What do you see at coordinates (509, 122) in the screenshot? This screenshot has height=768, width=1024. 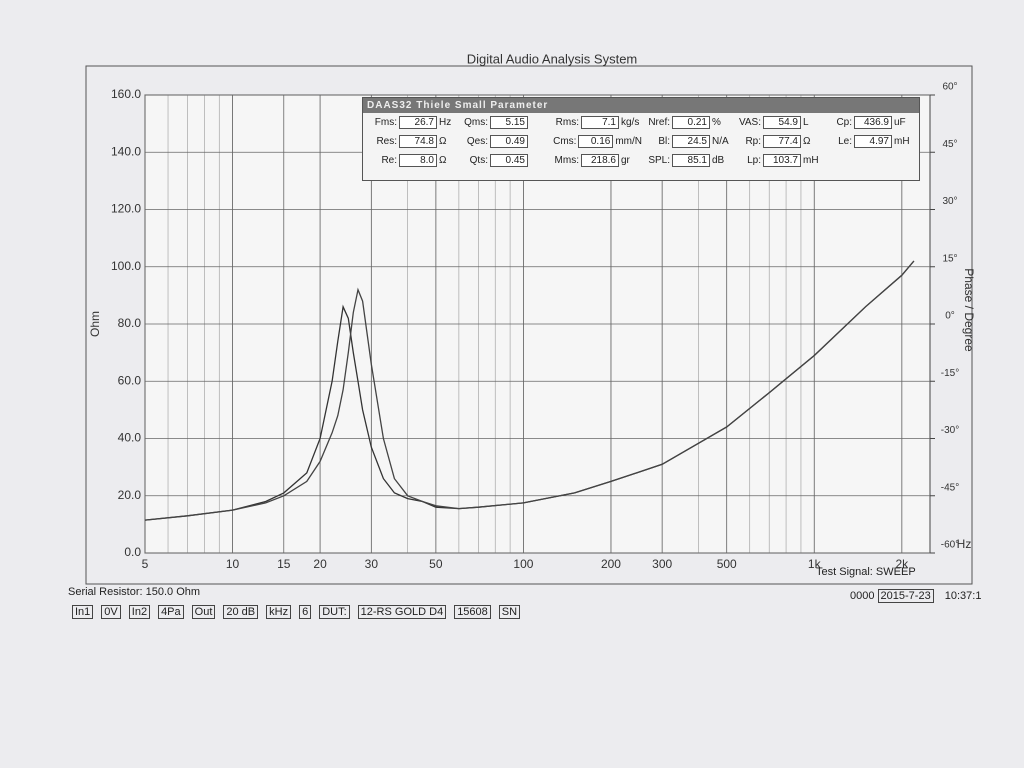 I see `parameter-value: 5.15` at bounding box center [509, 122].